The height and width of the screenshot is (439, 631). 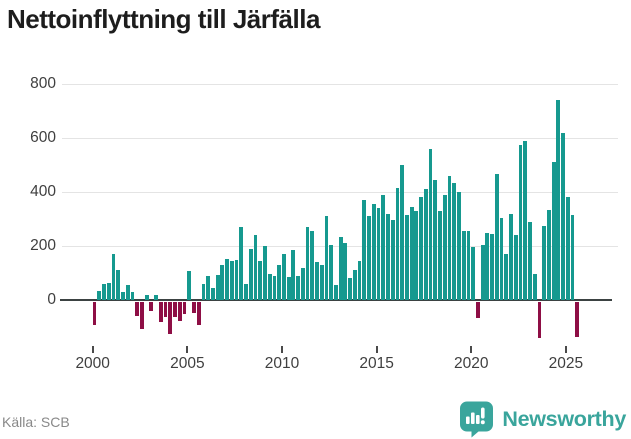 What do you see at coordinates (43, 137) in the screenshot?
I see `y-tick-label-600: 600` at bounding box center [43, 137].